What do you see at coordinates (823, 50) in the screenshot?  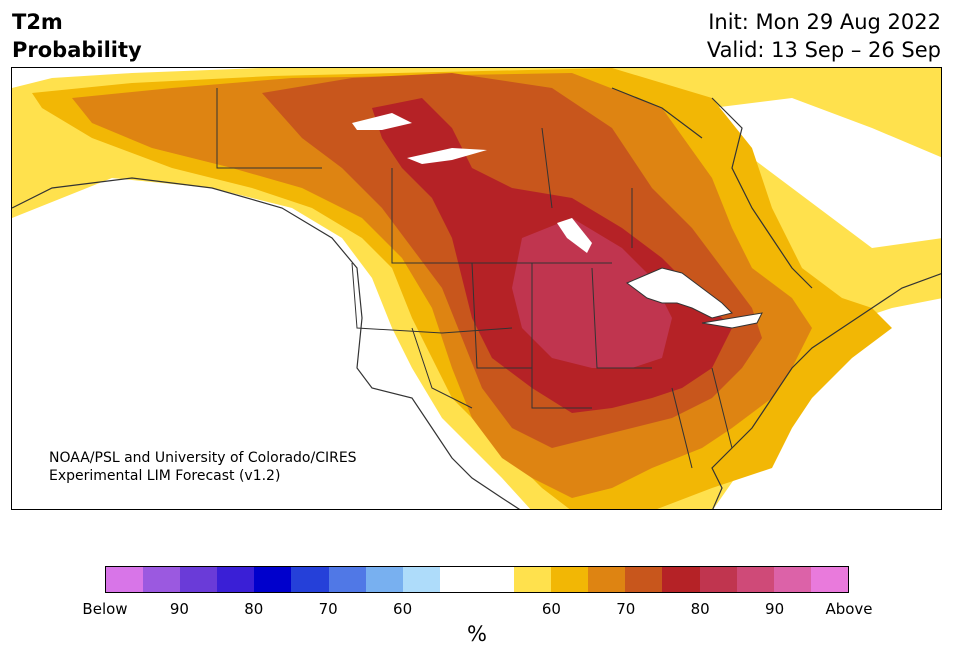 I see `valid-date: Valid: 13 Sep – 26 Sep` at bounding box center [823, 50].